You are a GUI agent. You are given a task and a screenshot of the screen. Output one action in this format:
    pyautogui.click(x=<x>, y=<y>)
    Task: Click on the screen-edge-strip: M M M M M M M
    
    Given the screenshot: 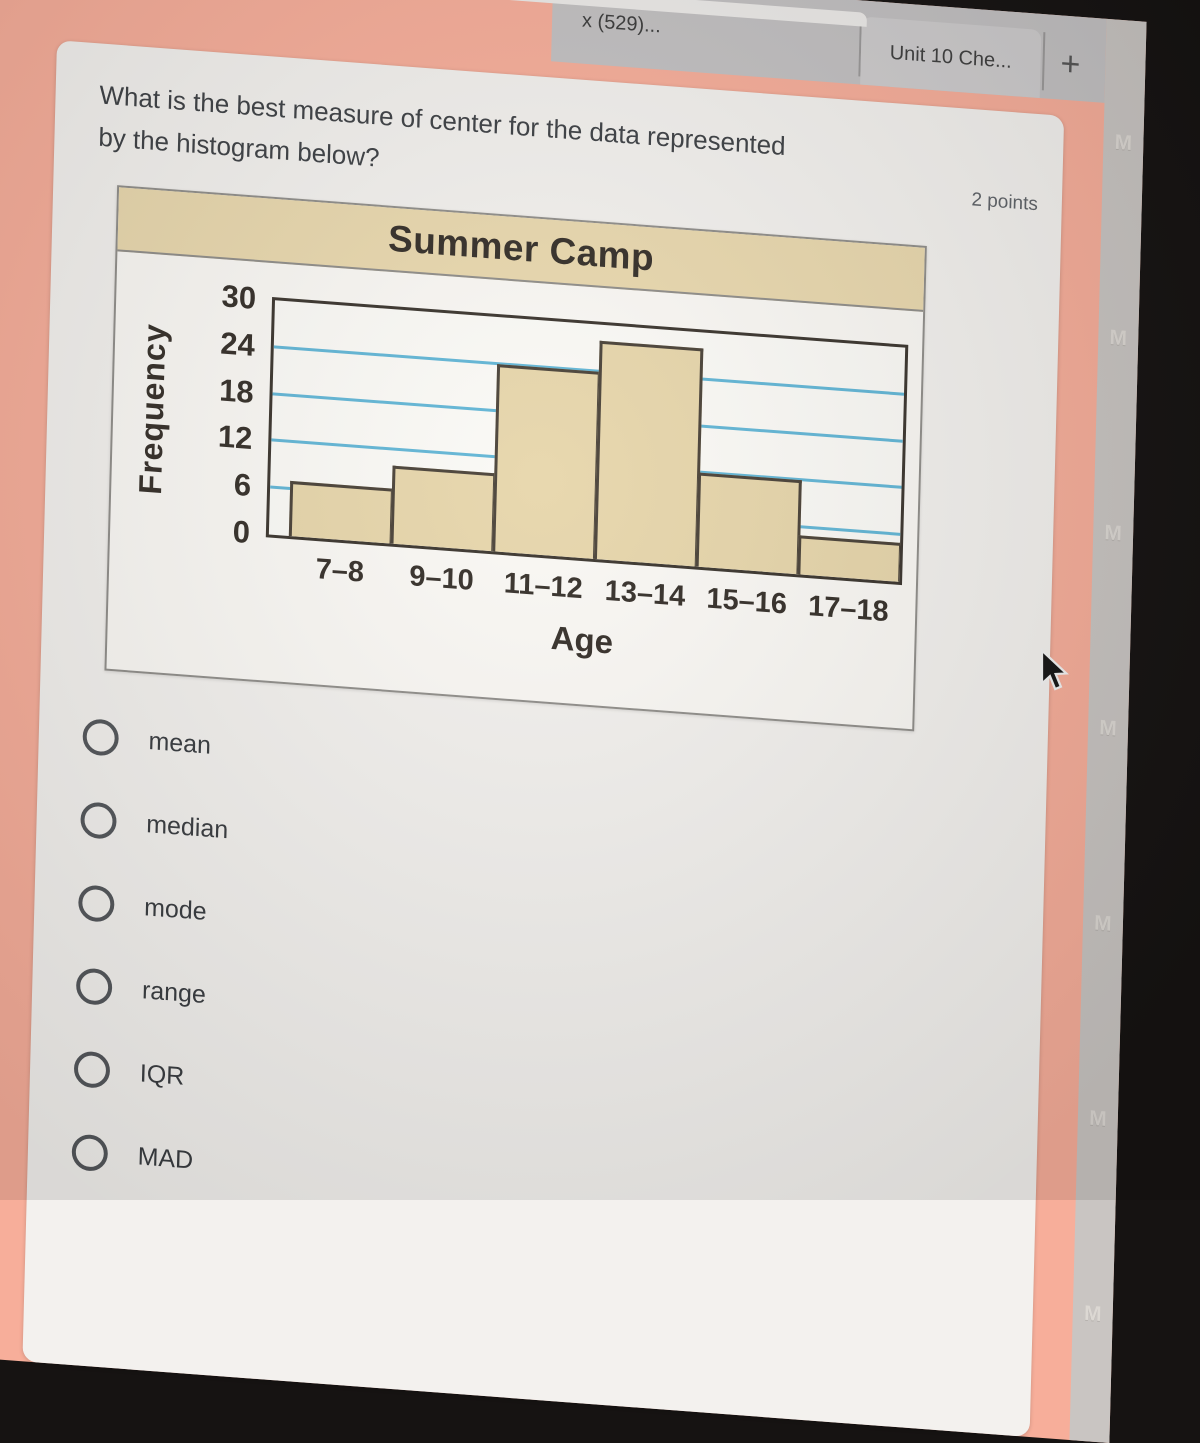 What is the action you would take?
    pyautogui.click(x=1108, y=730)
    